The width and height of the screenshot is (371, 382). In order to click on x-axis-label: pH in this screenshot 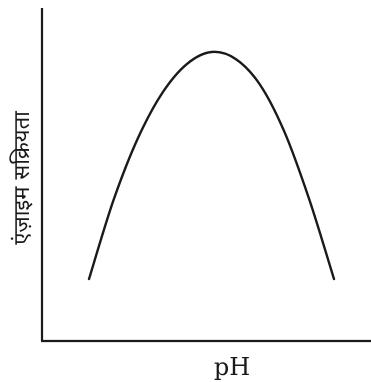, I will do `click(232, 367)`.